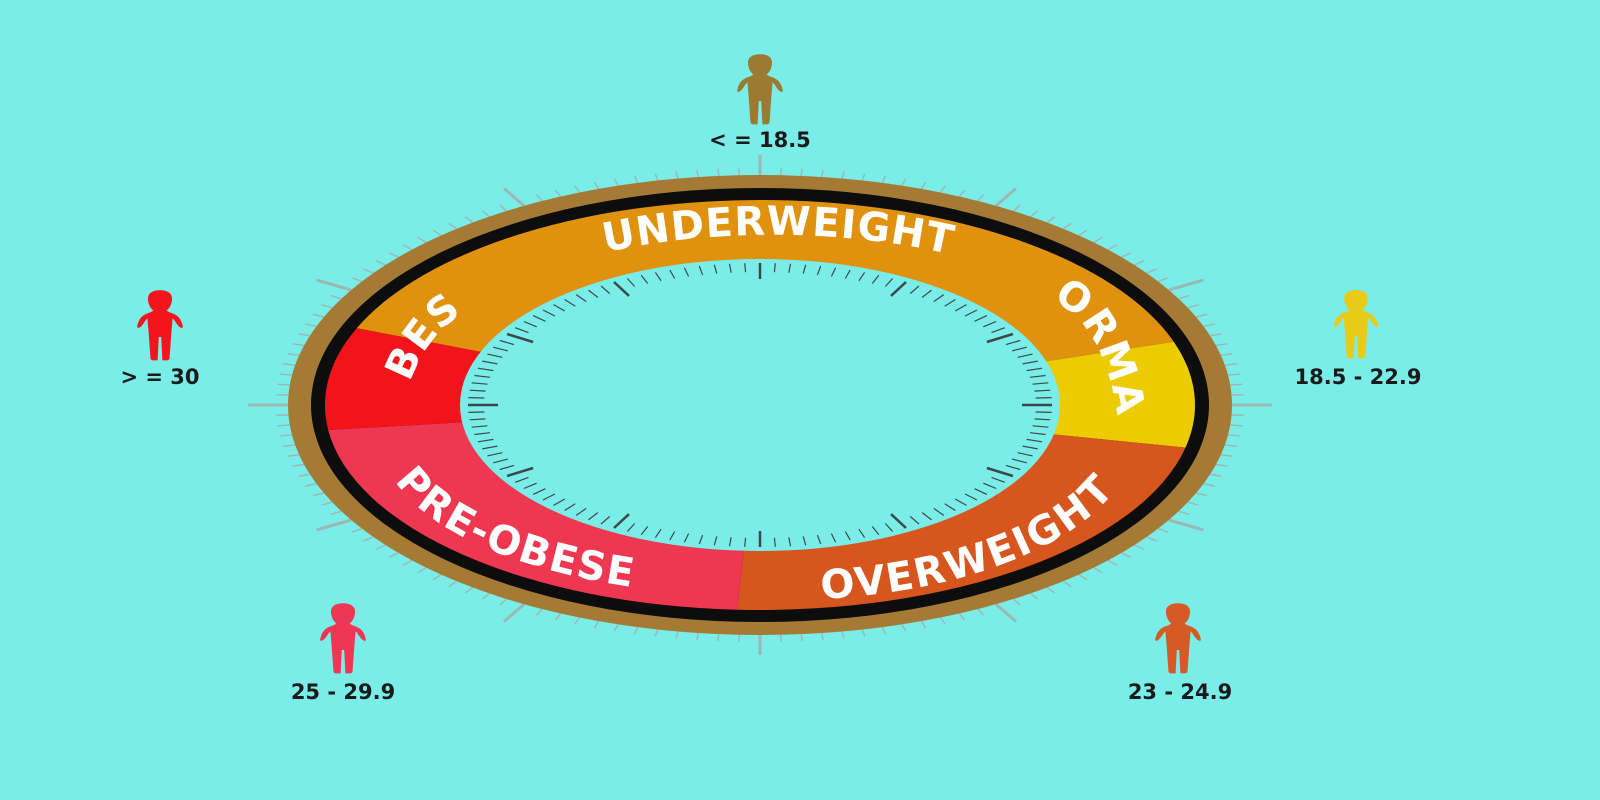  I want to click on label-obese: OBESE, so click(234, 193).